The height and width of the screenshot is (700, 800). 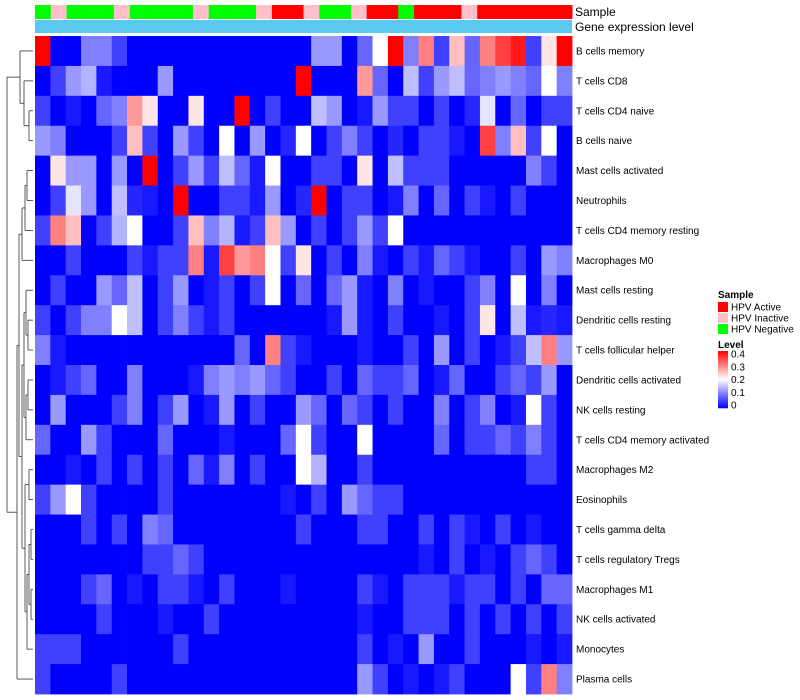 I want to click on row-label: Neutrophils, so click(x=601, y=201).